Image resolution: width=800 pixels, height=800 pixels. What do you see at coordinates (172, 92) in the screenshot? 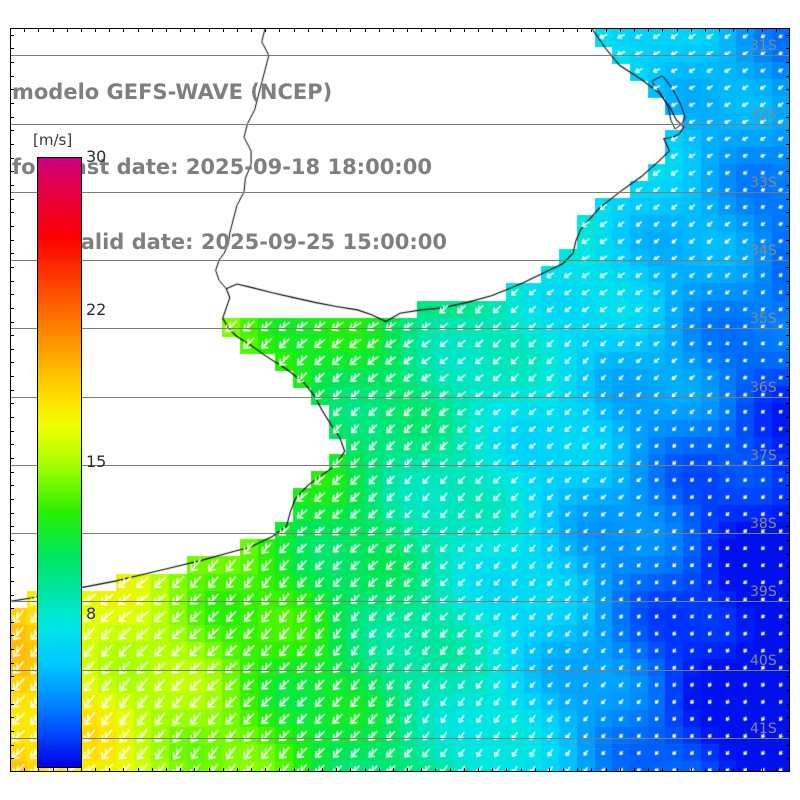
I see `title-model: modelo GEFS-WAVE (NCEP)` at bounding box center [172, 92].